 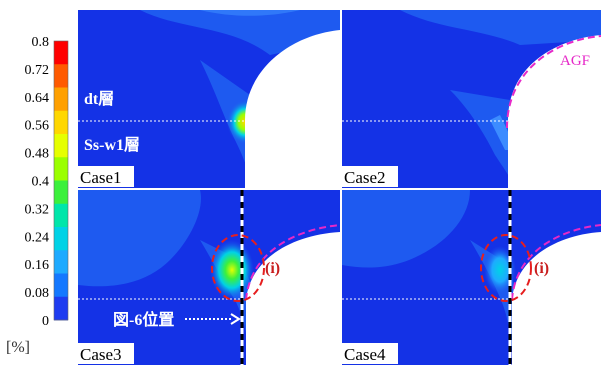 What do you see at coordinates (575, 61) in the screenshot?
I see `agf-label: AGF` at bounding box center [575, 61].